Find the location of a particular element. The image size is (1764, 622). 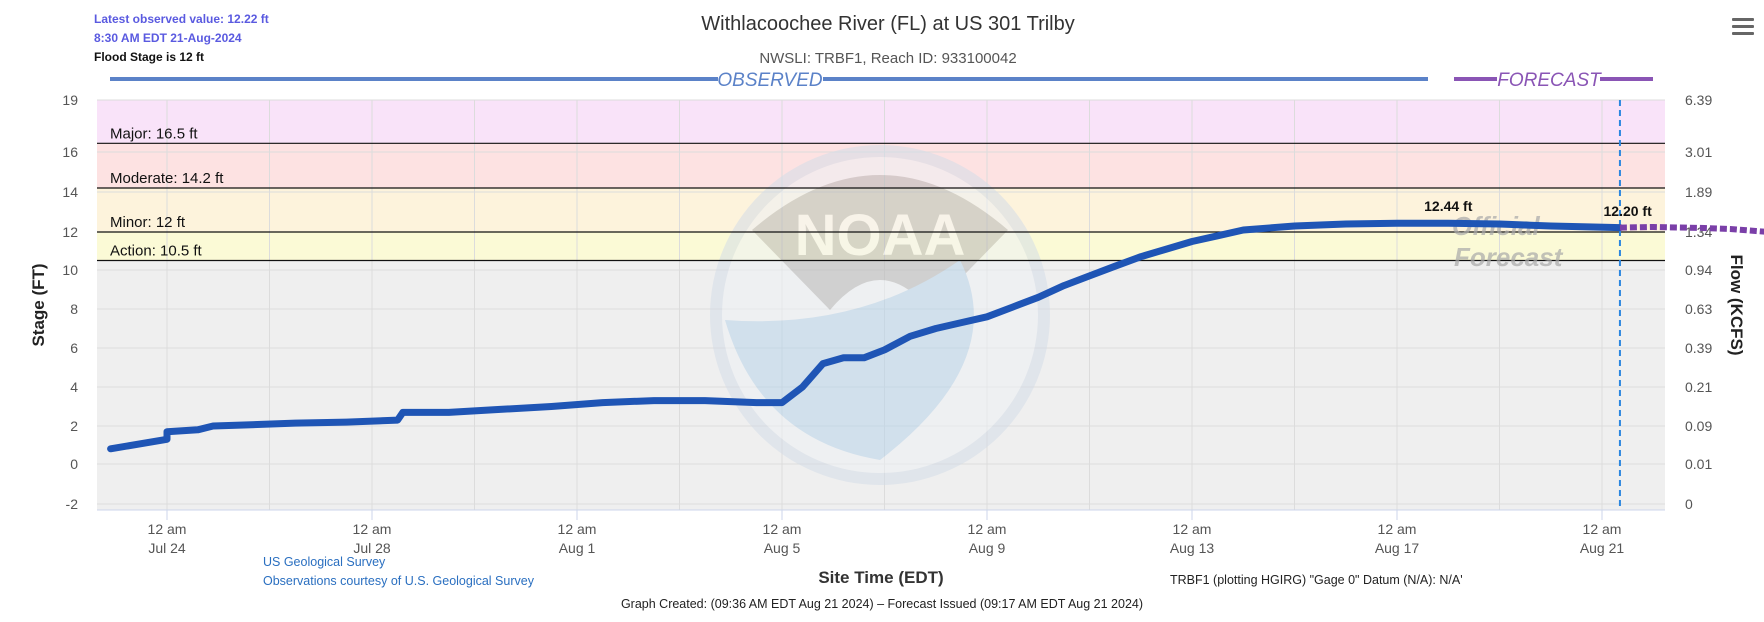

x-tick-label: Aug 21 is located at coordinates (1602, 548).